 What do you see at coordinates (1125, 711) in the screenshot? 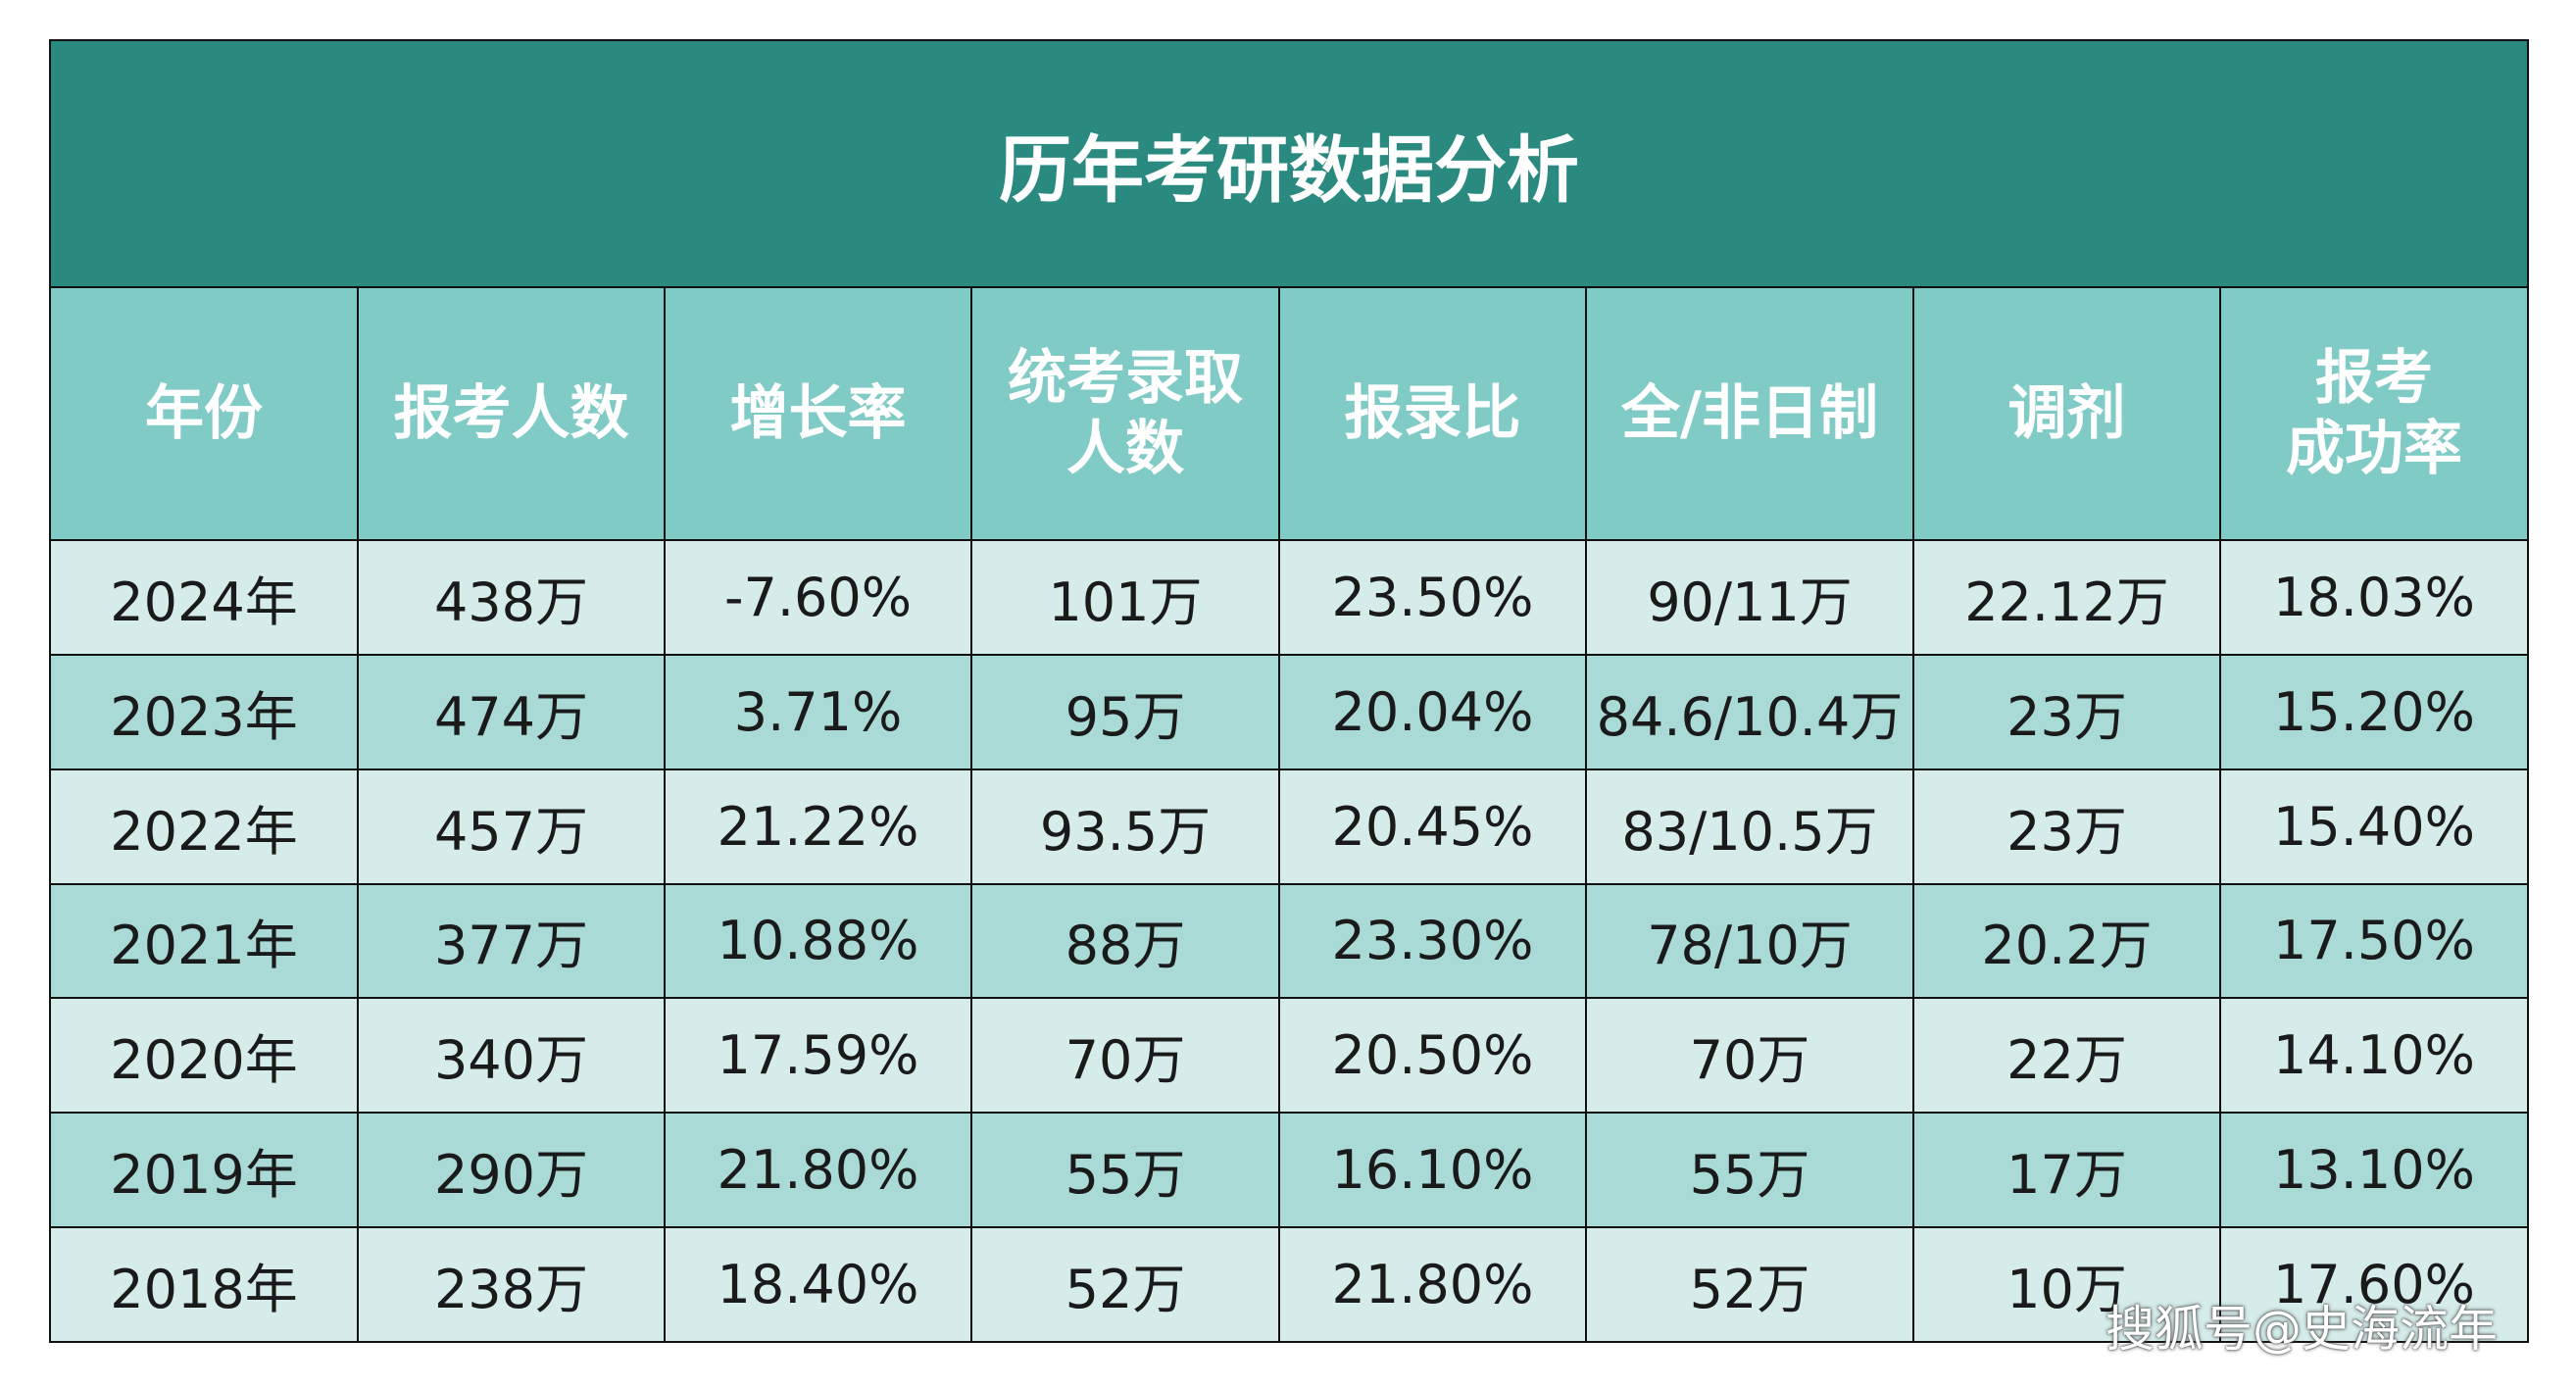
I see `table-cell: 95万` at bounding box center [1125, 711].